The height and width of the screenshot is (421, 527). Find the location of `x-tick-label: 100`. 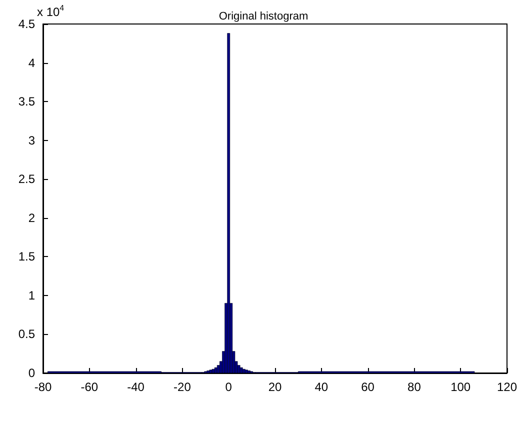

x-tick-label: 100 is located at coordinates (460, 387).